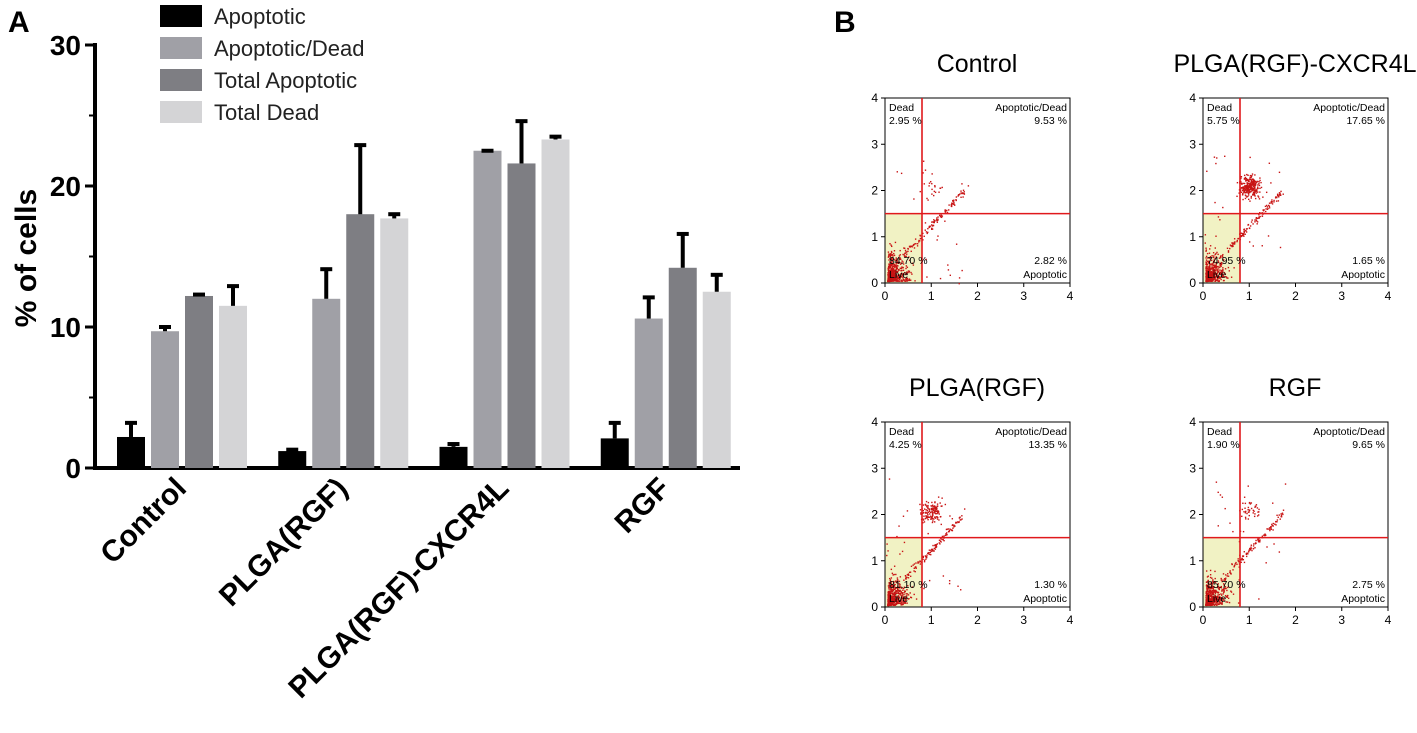  Describe the element at coordinates (289, 48) in the screenshot. I see `legend-label: Apoptotic/Dead` at that location.